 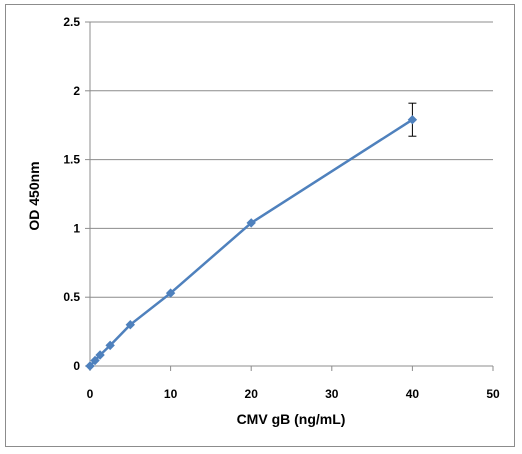 What do you see at coordinates (291, 419) in the screenshot?
I see `x-axis-title: CMV gB (ng/mL)` at bounding box center [291, 419].